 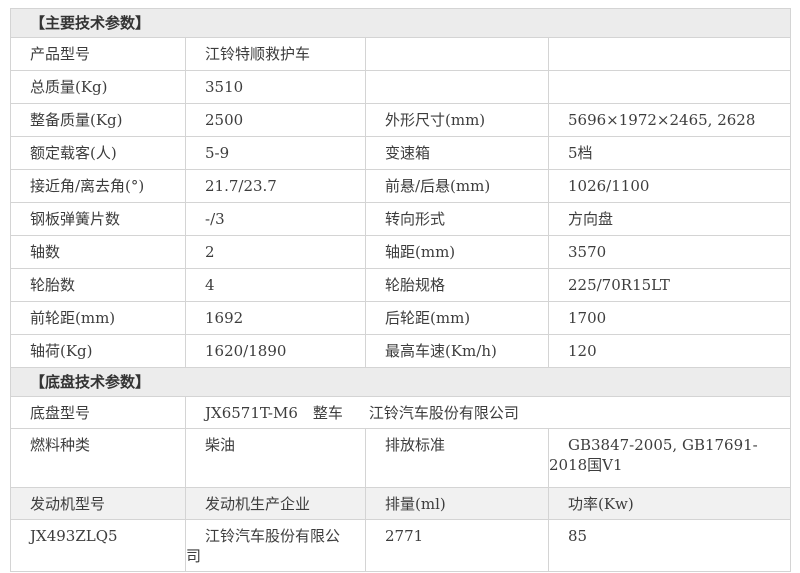 I want to click on table-row: 轴荷(Kg) 1620/1890 最高车速(Km/h) 120, so click(x=401, y=351).